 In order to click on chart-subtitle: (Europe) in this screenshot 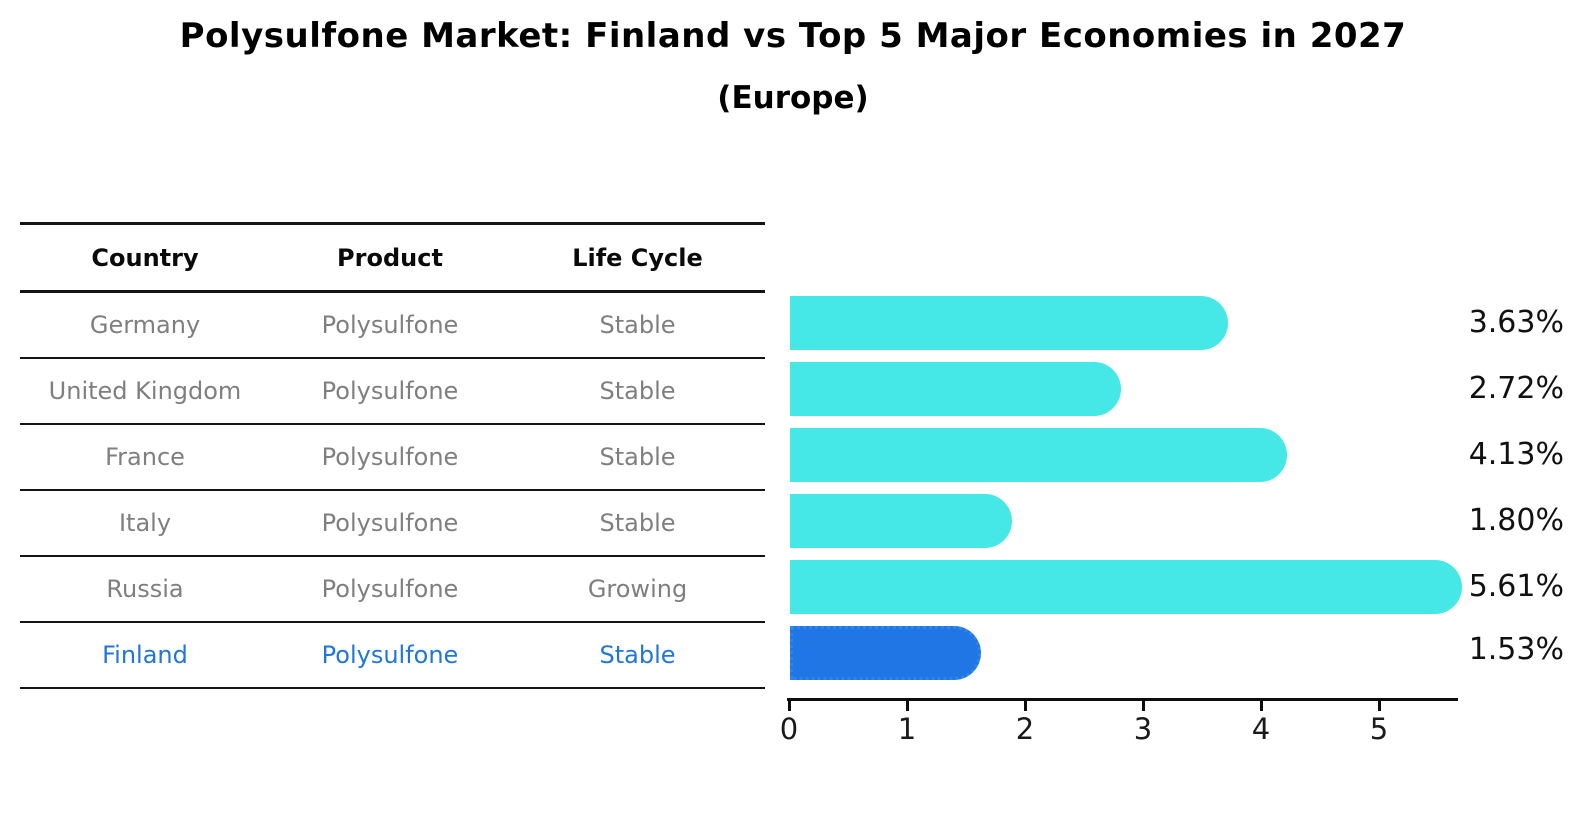, I will do `click(793, 98)`.